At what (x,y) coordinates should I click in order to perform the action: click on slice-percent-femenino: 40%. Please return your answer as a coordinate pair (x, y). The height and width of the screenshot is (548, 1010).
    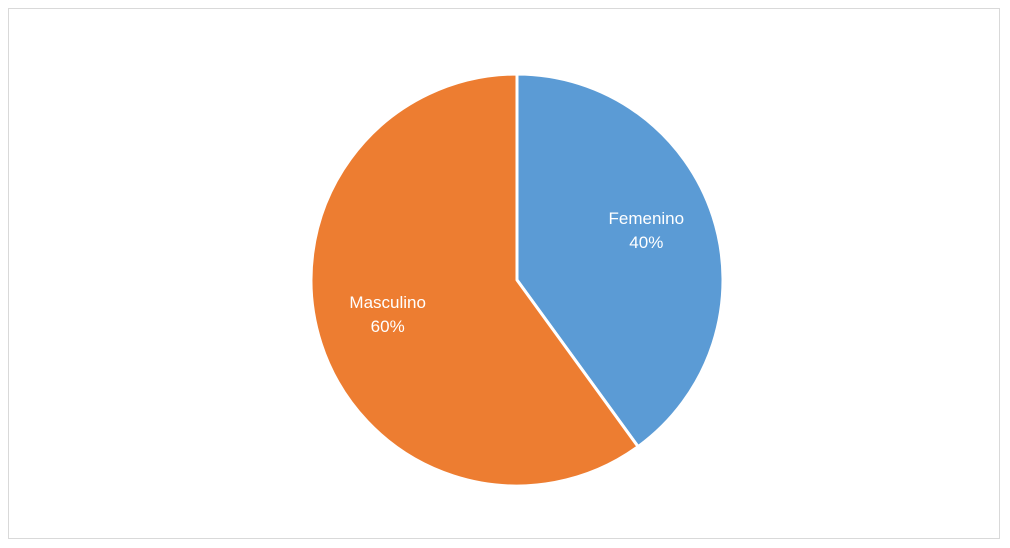
    Looking at the image, I should click on (646, 242).